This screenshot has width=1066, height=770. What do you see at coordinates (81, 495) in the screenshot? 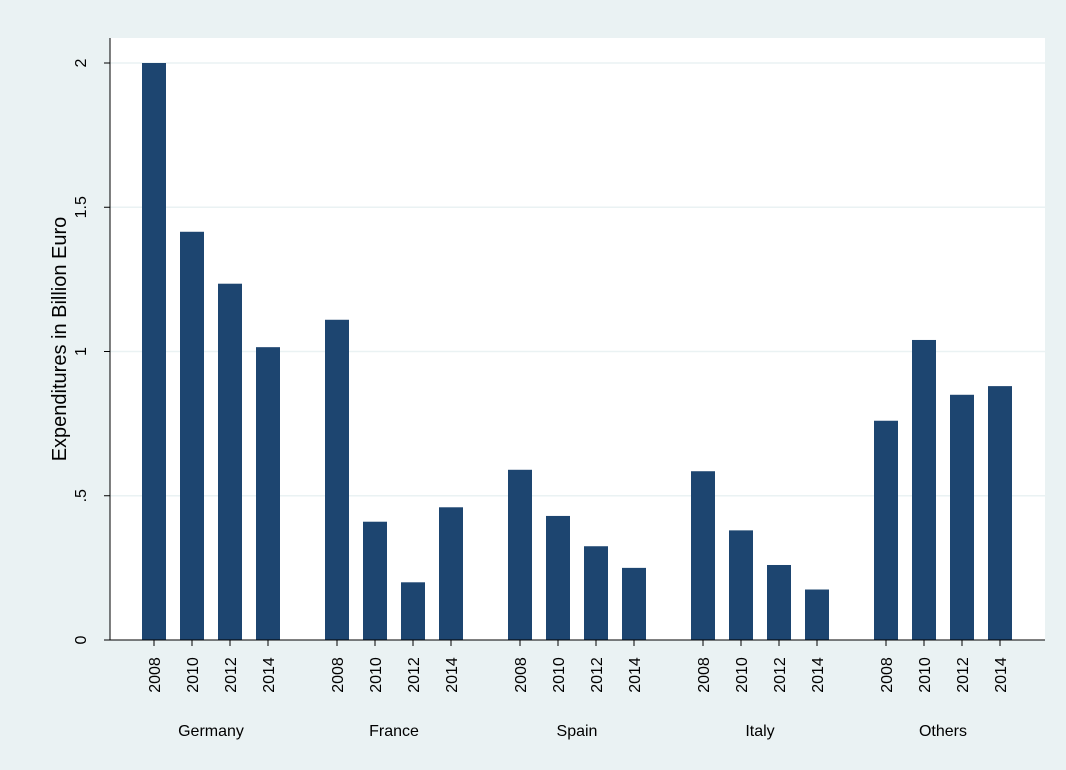
I see `y-tick-label: .5` at bounding box center [81, 495].